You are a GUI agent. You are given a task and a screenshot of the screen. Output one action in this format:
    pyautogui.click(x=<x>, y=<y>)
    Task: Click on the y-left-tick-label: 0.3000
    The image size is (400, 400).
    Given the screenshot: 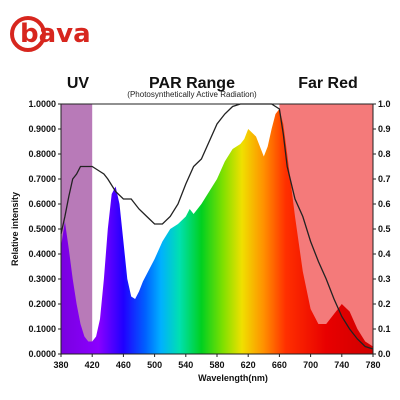 What is the action you would take?
    pyautogui.click(x=42, y=279)
    